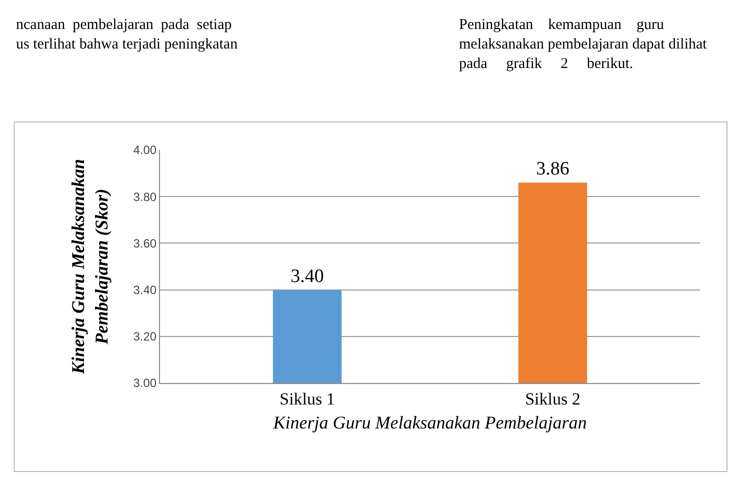  I want to click on text: 3.40, so click(145, 290).